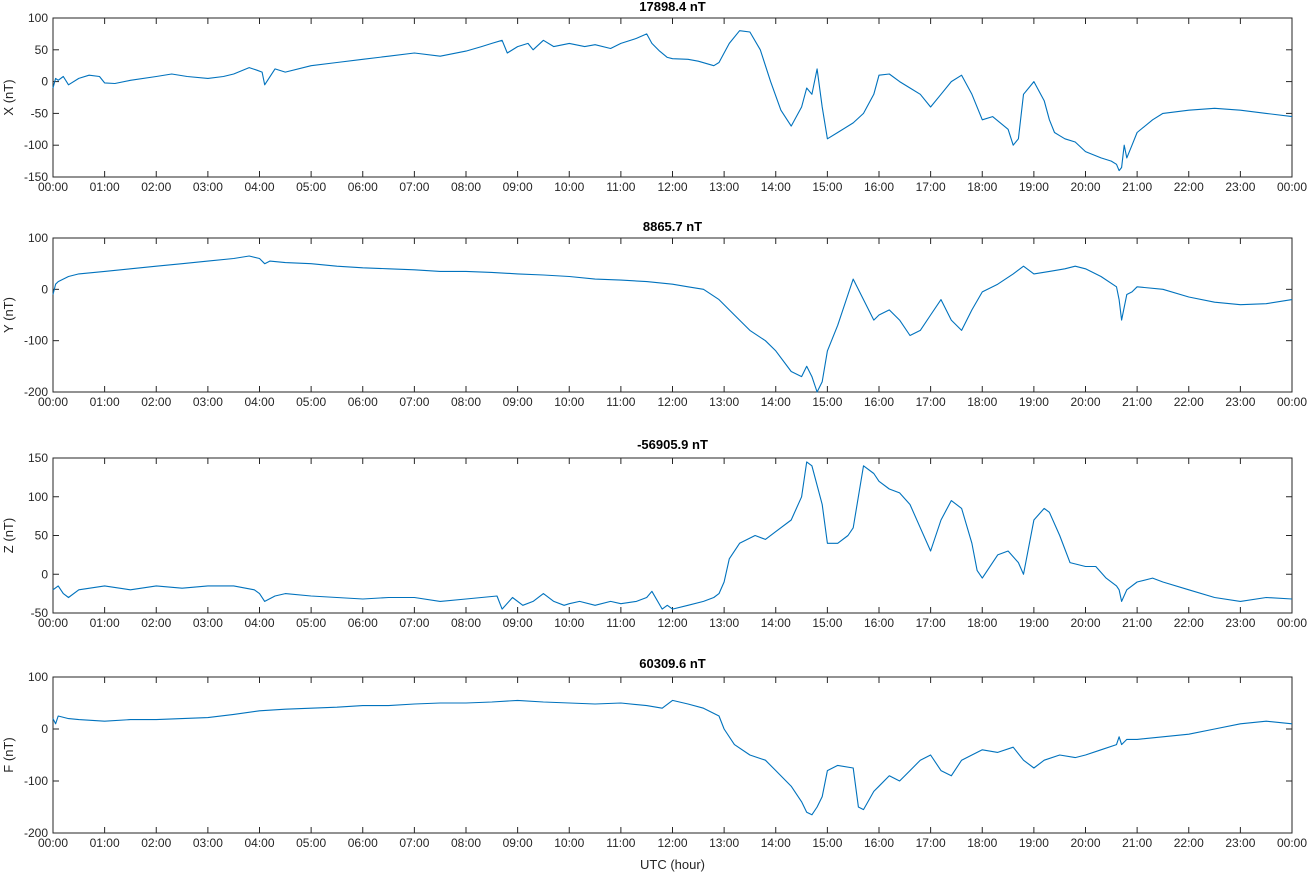  Describe the element at coordinates (672, 444) in the screenshot. I see `panel-title: -56905.9 nT` at that location.